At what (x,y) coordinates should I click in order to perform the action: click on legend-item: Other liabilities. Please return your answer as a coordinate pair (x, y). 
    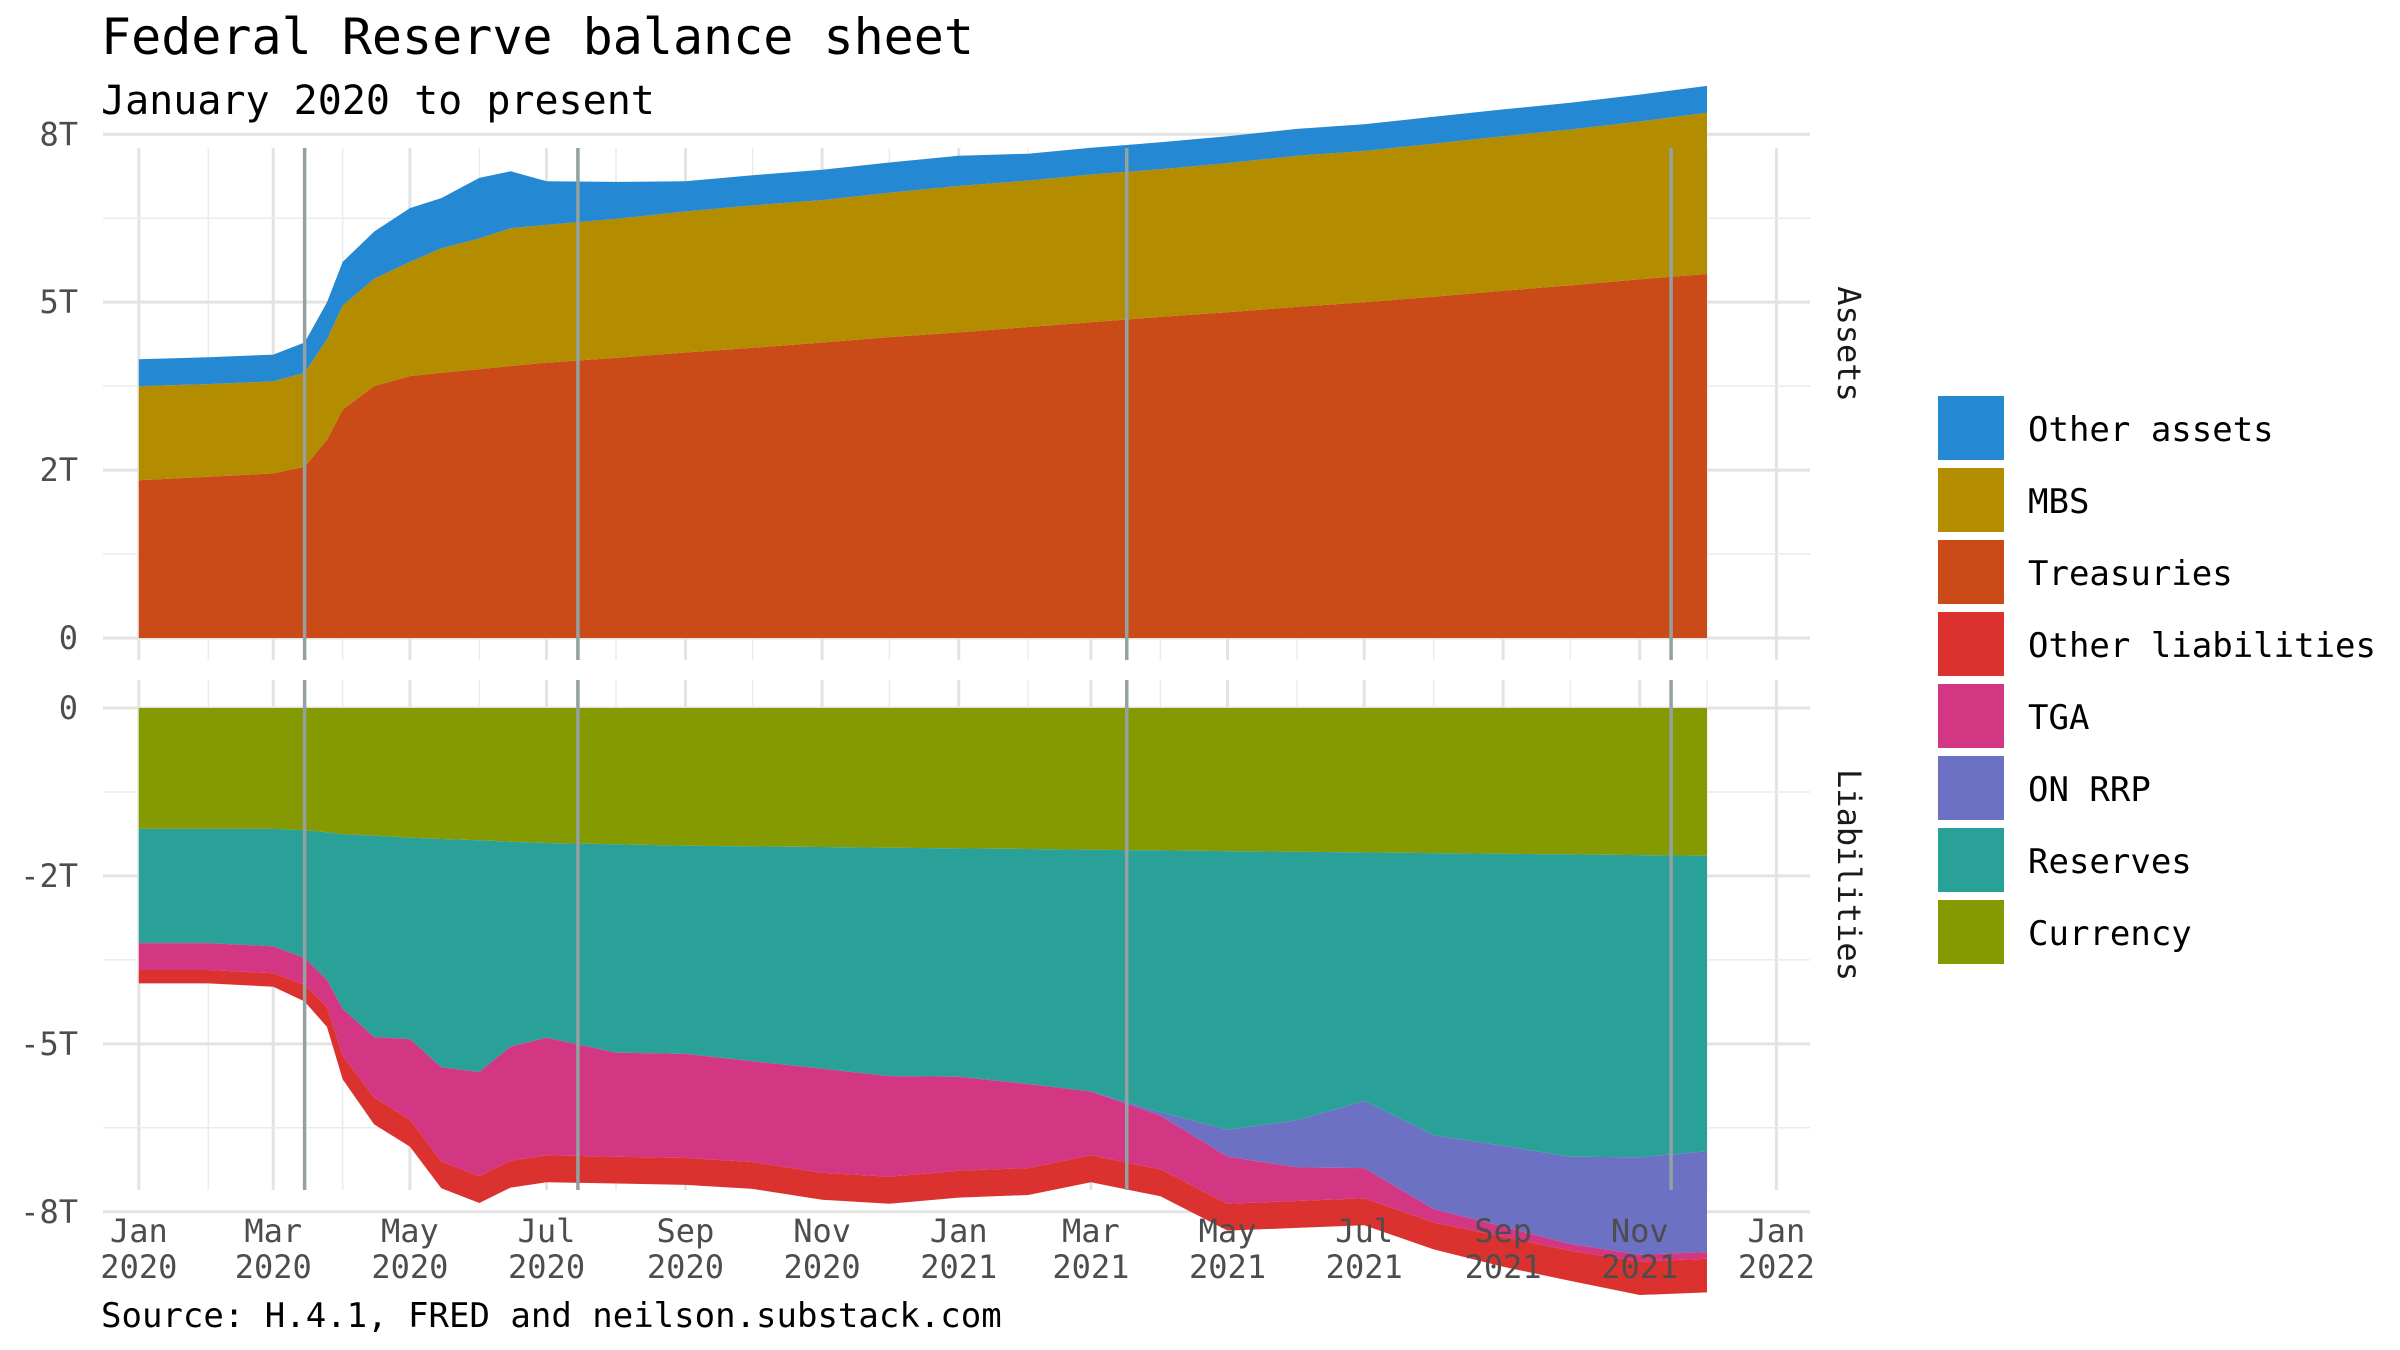
    Looking at the image, I should click on (2169, 644).